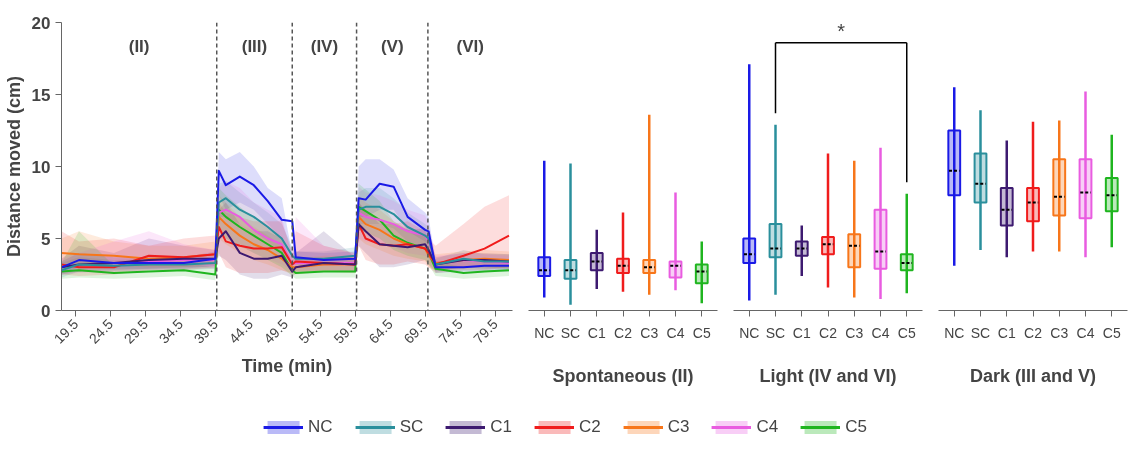 This screenshot has height=457, width=1142. Describe the element at coordinates (46, 239) in the screenshot. I see `y-tick-label: 5` at that location.